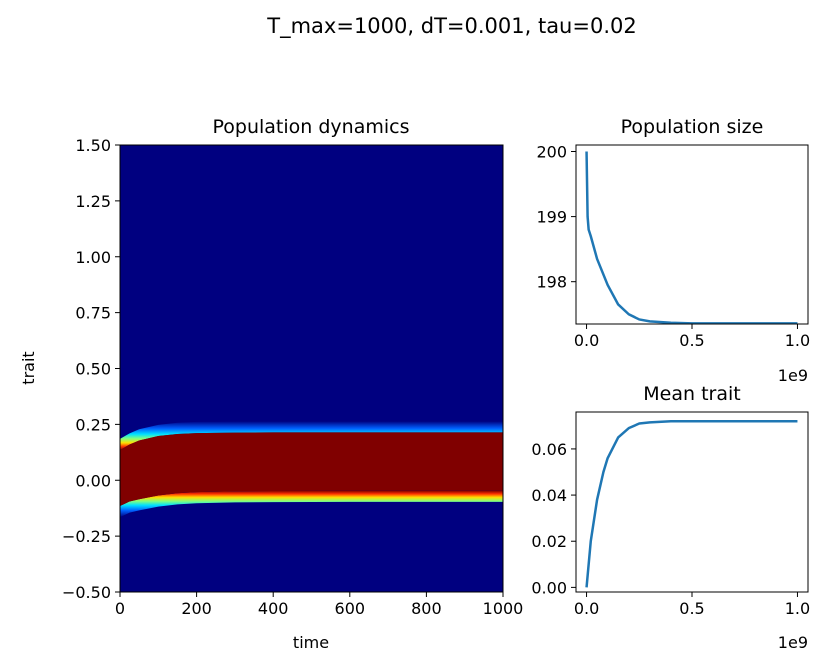 The width and height of the screenshot is (830, 669). I want to click on heatmap-x-tick-label: 200, so click(196, 608).